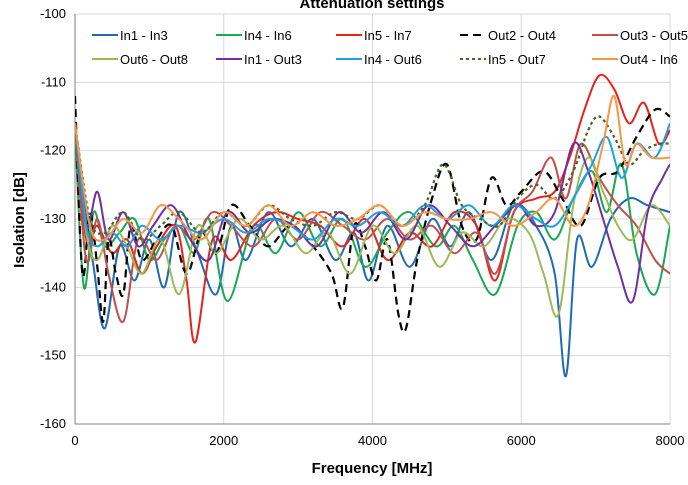 Image resolution: width=688 pixels, height=485 pixels. Describe the element at coordinates (19, 220) in the screenshot. I see `y-axis-title: Isolation [dB]` at that location.